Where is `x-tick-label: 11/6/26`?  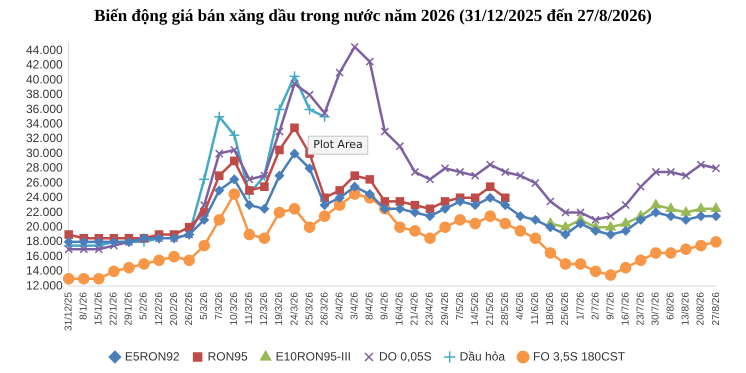 x-tick-label: 11/6/26 is located at coordinates (536, 308).